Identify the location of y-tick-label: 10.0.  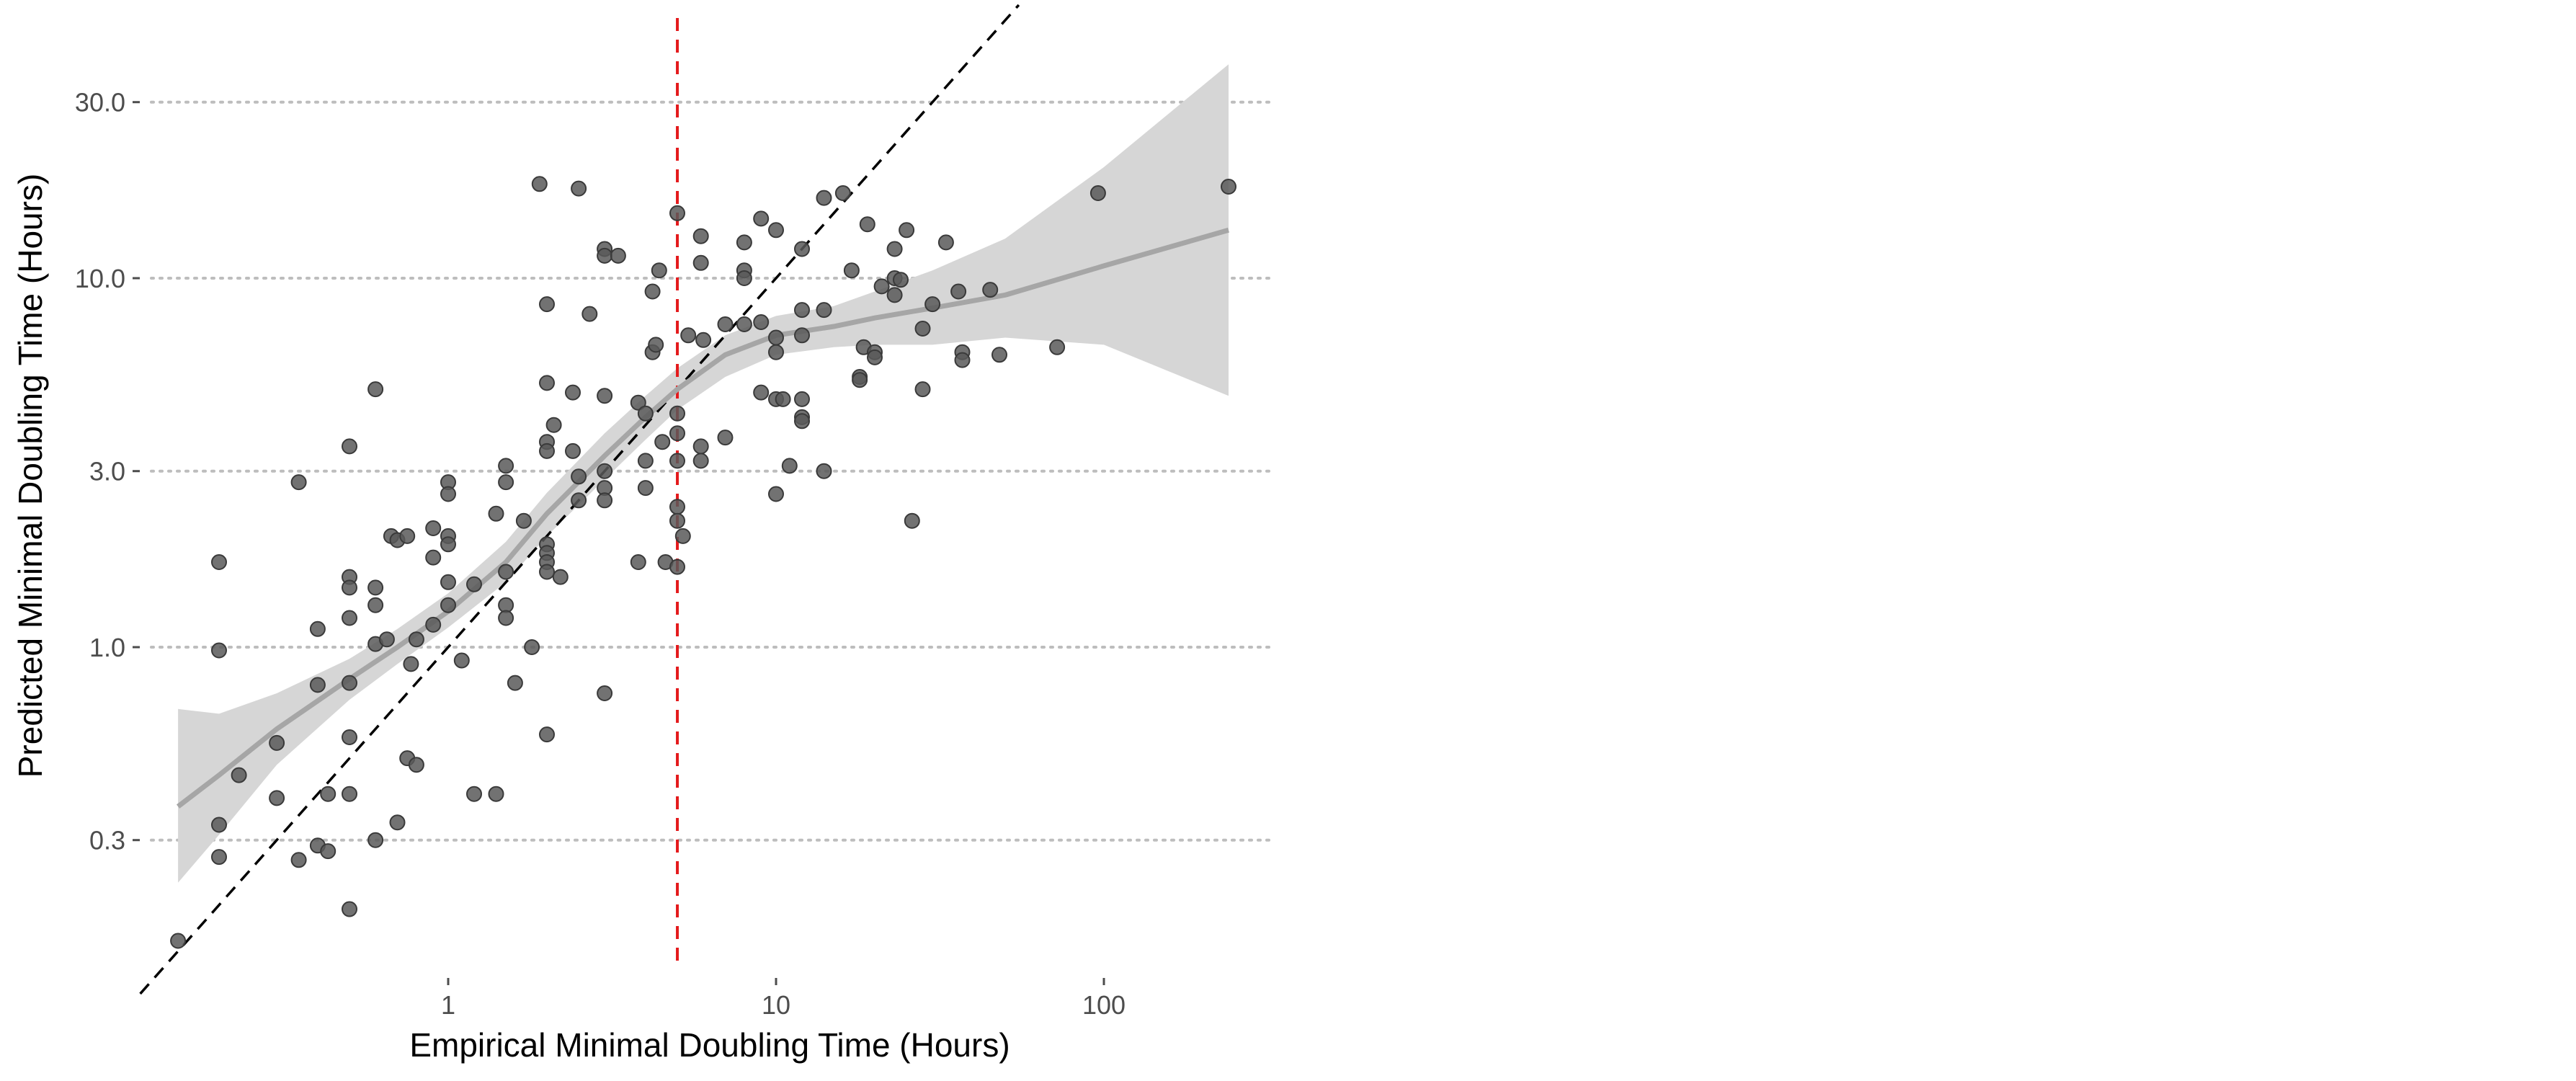
(100, 278).